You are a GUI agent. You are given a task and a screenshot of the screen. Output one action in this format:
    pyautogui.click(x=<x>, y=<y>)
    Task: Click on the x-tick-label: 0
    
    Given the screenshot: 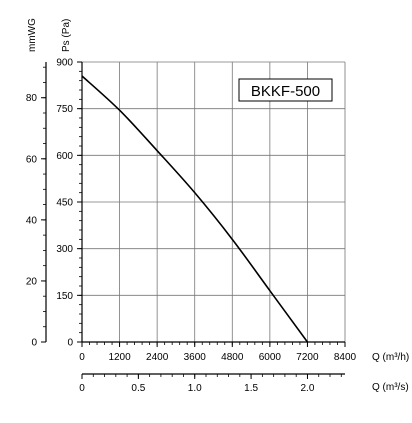 What is the action you would take?
    pyautogui.click(x=82, y=357)
    